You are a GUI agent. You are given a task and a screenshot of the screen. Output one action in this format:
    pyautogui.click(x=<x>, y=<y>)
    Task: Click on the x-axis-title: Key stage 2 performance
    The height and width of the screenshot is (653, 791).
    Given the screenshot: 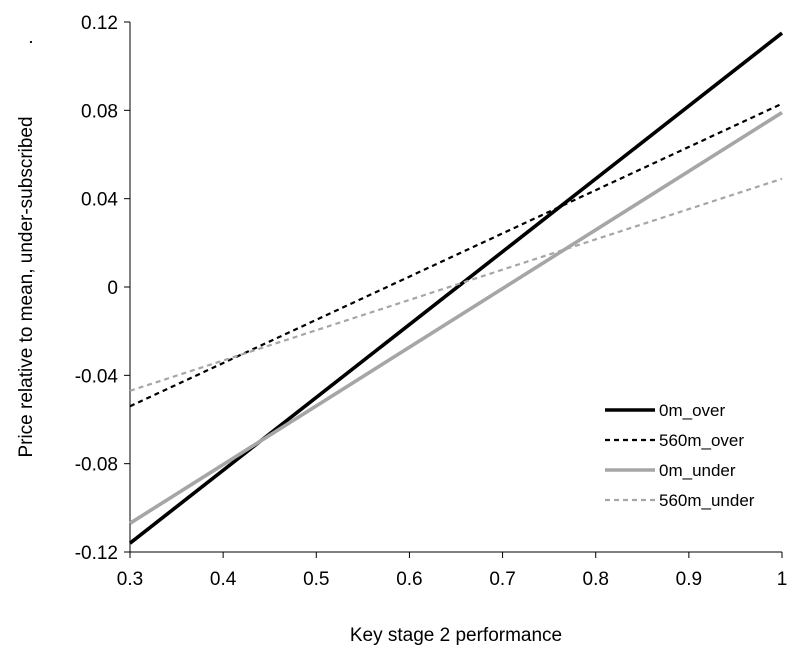 What is the action you would take?
    pyautogui.click(x=456, y=635)
    